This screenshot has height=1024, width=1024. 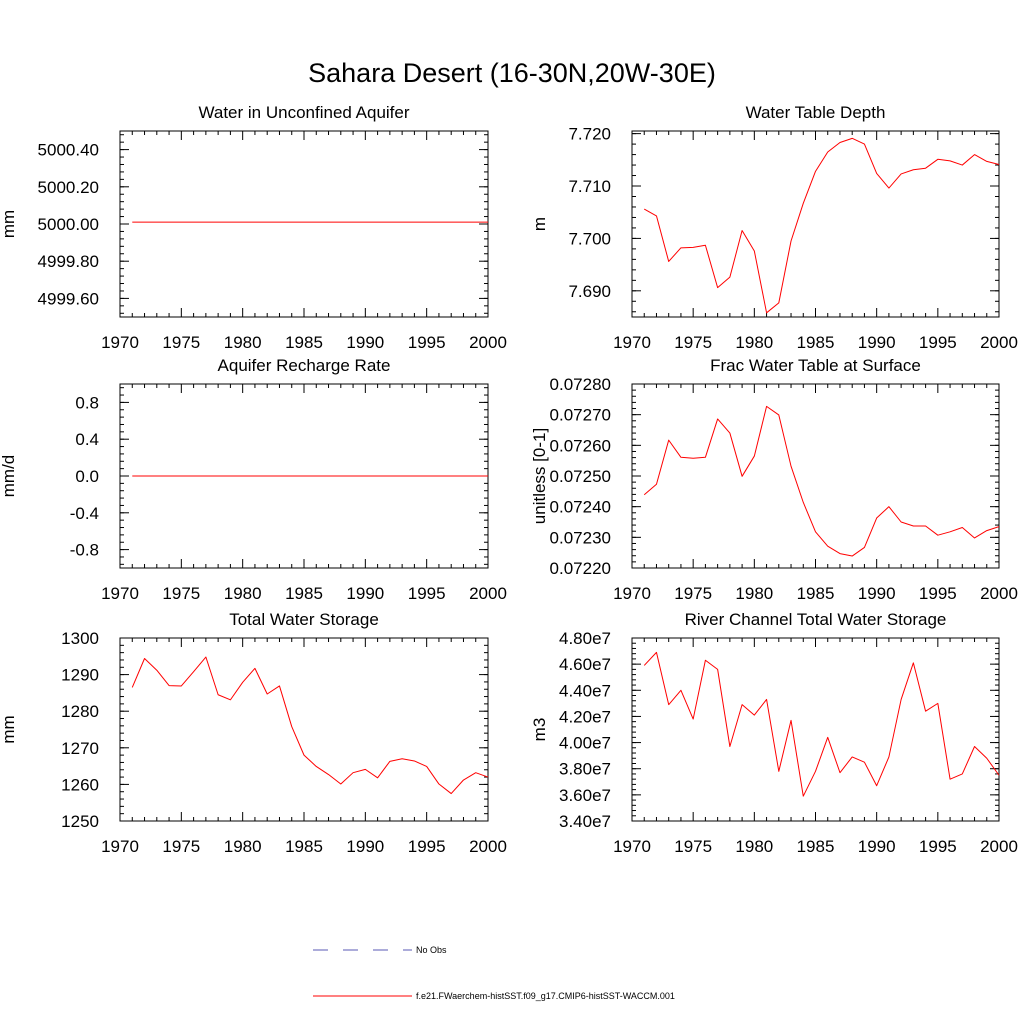 What do you see at coordinates (815, 365) in the screenshot?
I see `panel-title: Frac Water Table at Surface` at bounding box center [815, 365].